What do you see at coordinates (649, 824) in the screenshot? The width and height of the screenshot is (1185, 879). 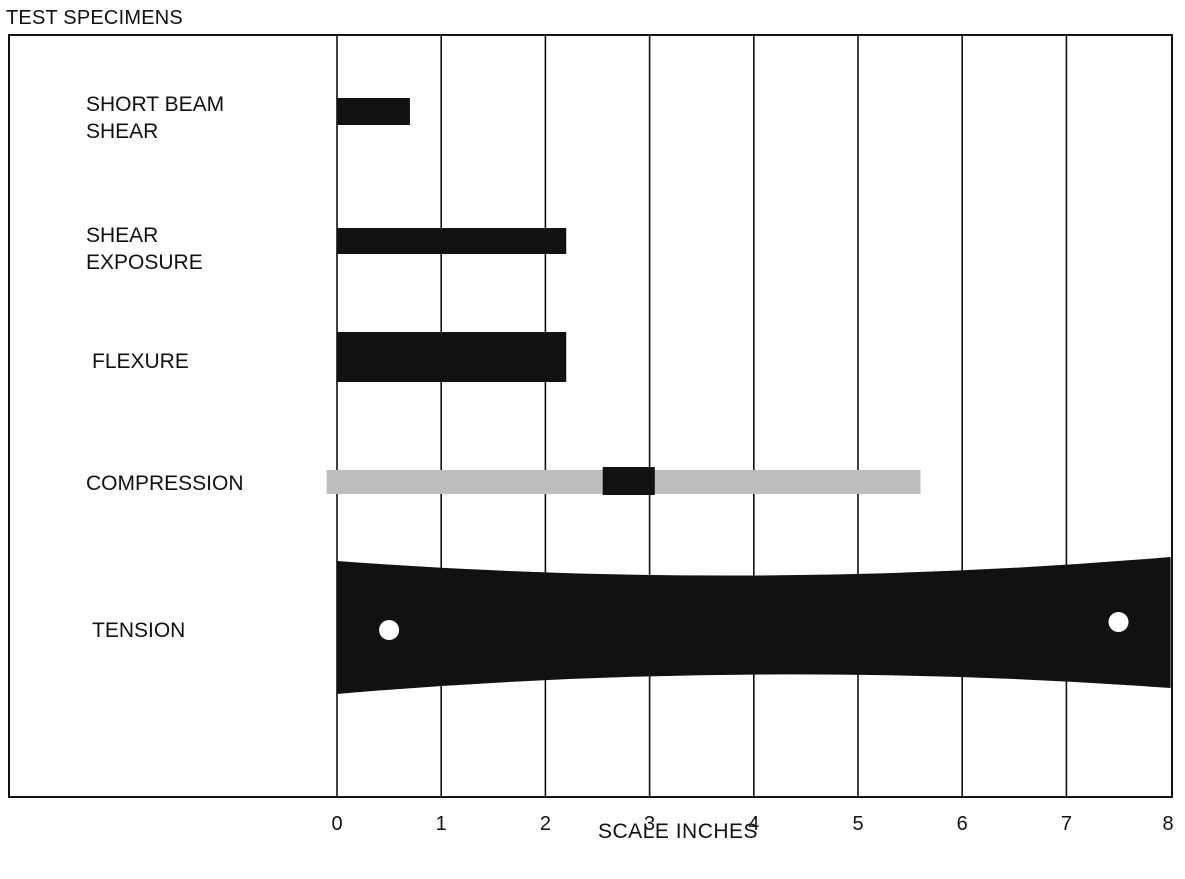 I see `tick-label-3: 3` at bounding box center [649, 824].